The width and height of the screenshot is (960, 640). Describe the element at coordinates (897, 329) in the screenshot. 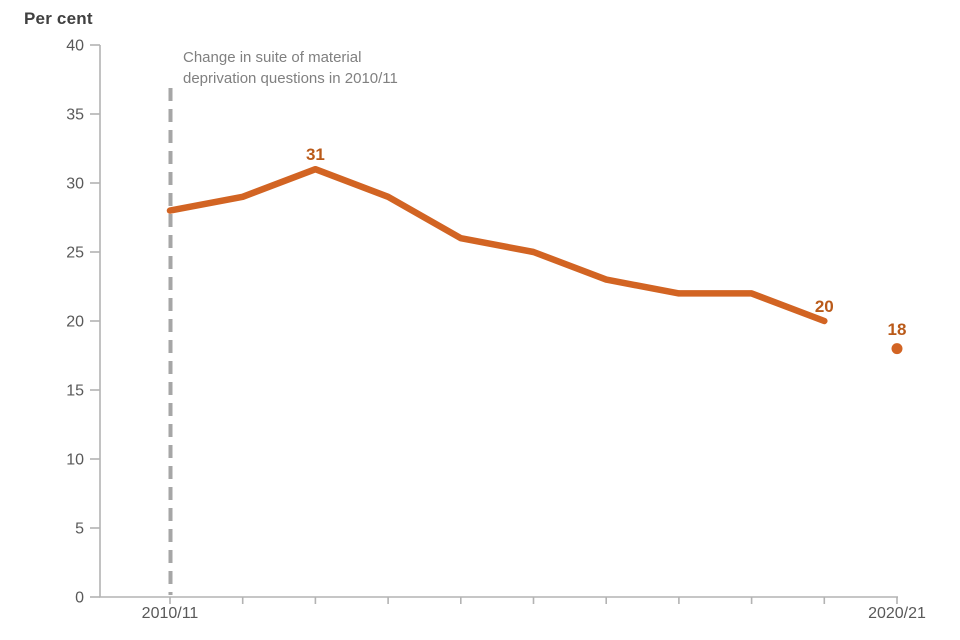

I see `data-point-label: 18` at that location.